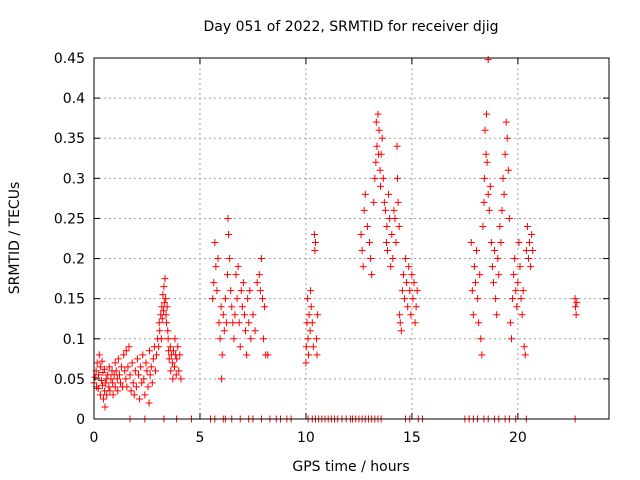 This screenshot has height=480, width=640. I want to click on x-tick-label: 20, so click(518, 438).